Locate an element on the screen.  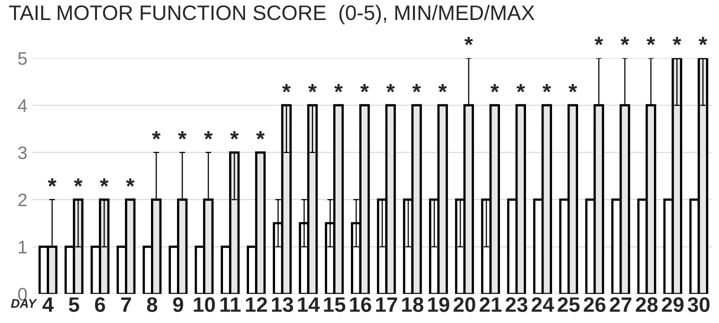
x-tick-label: 20 is located at coordinates (465, 304).